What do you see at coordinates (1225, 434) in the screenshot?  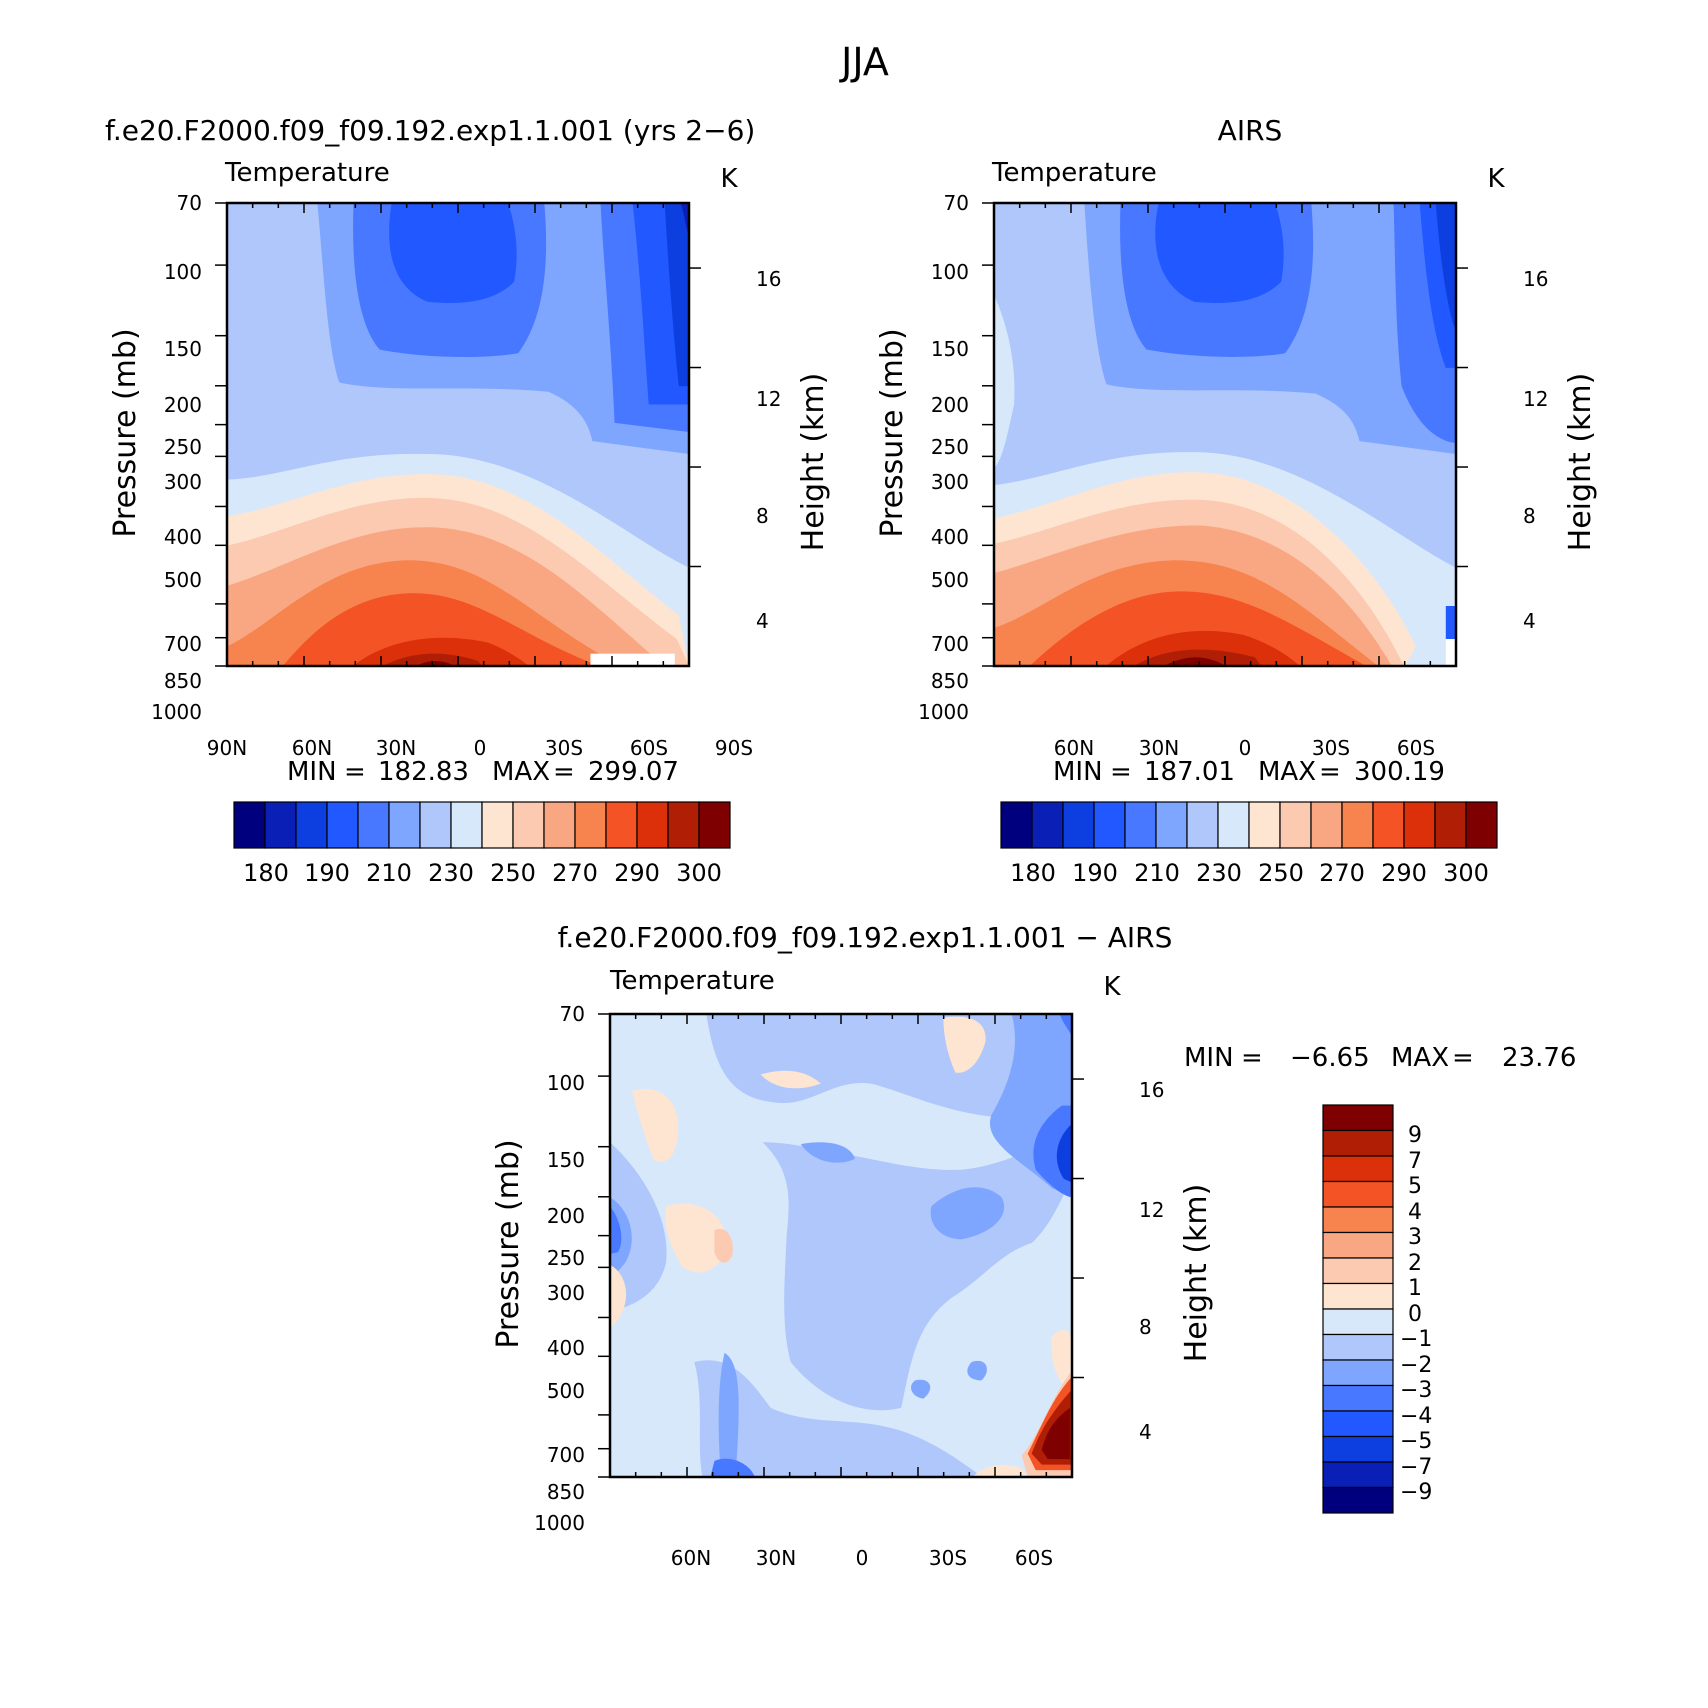 I see `axis-ticks` at bounding box center [1225, 434].